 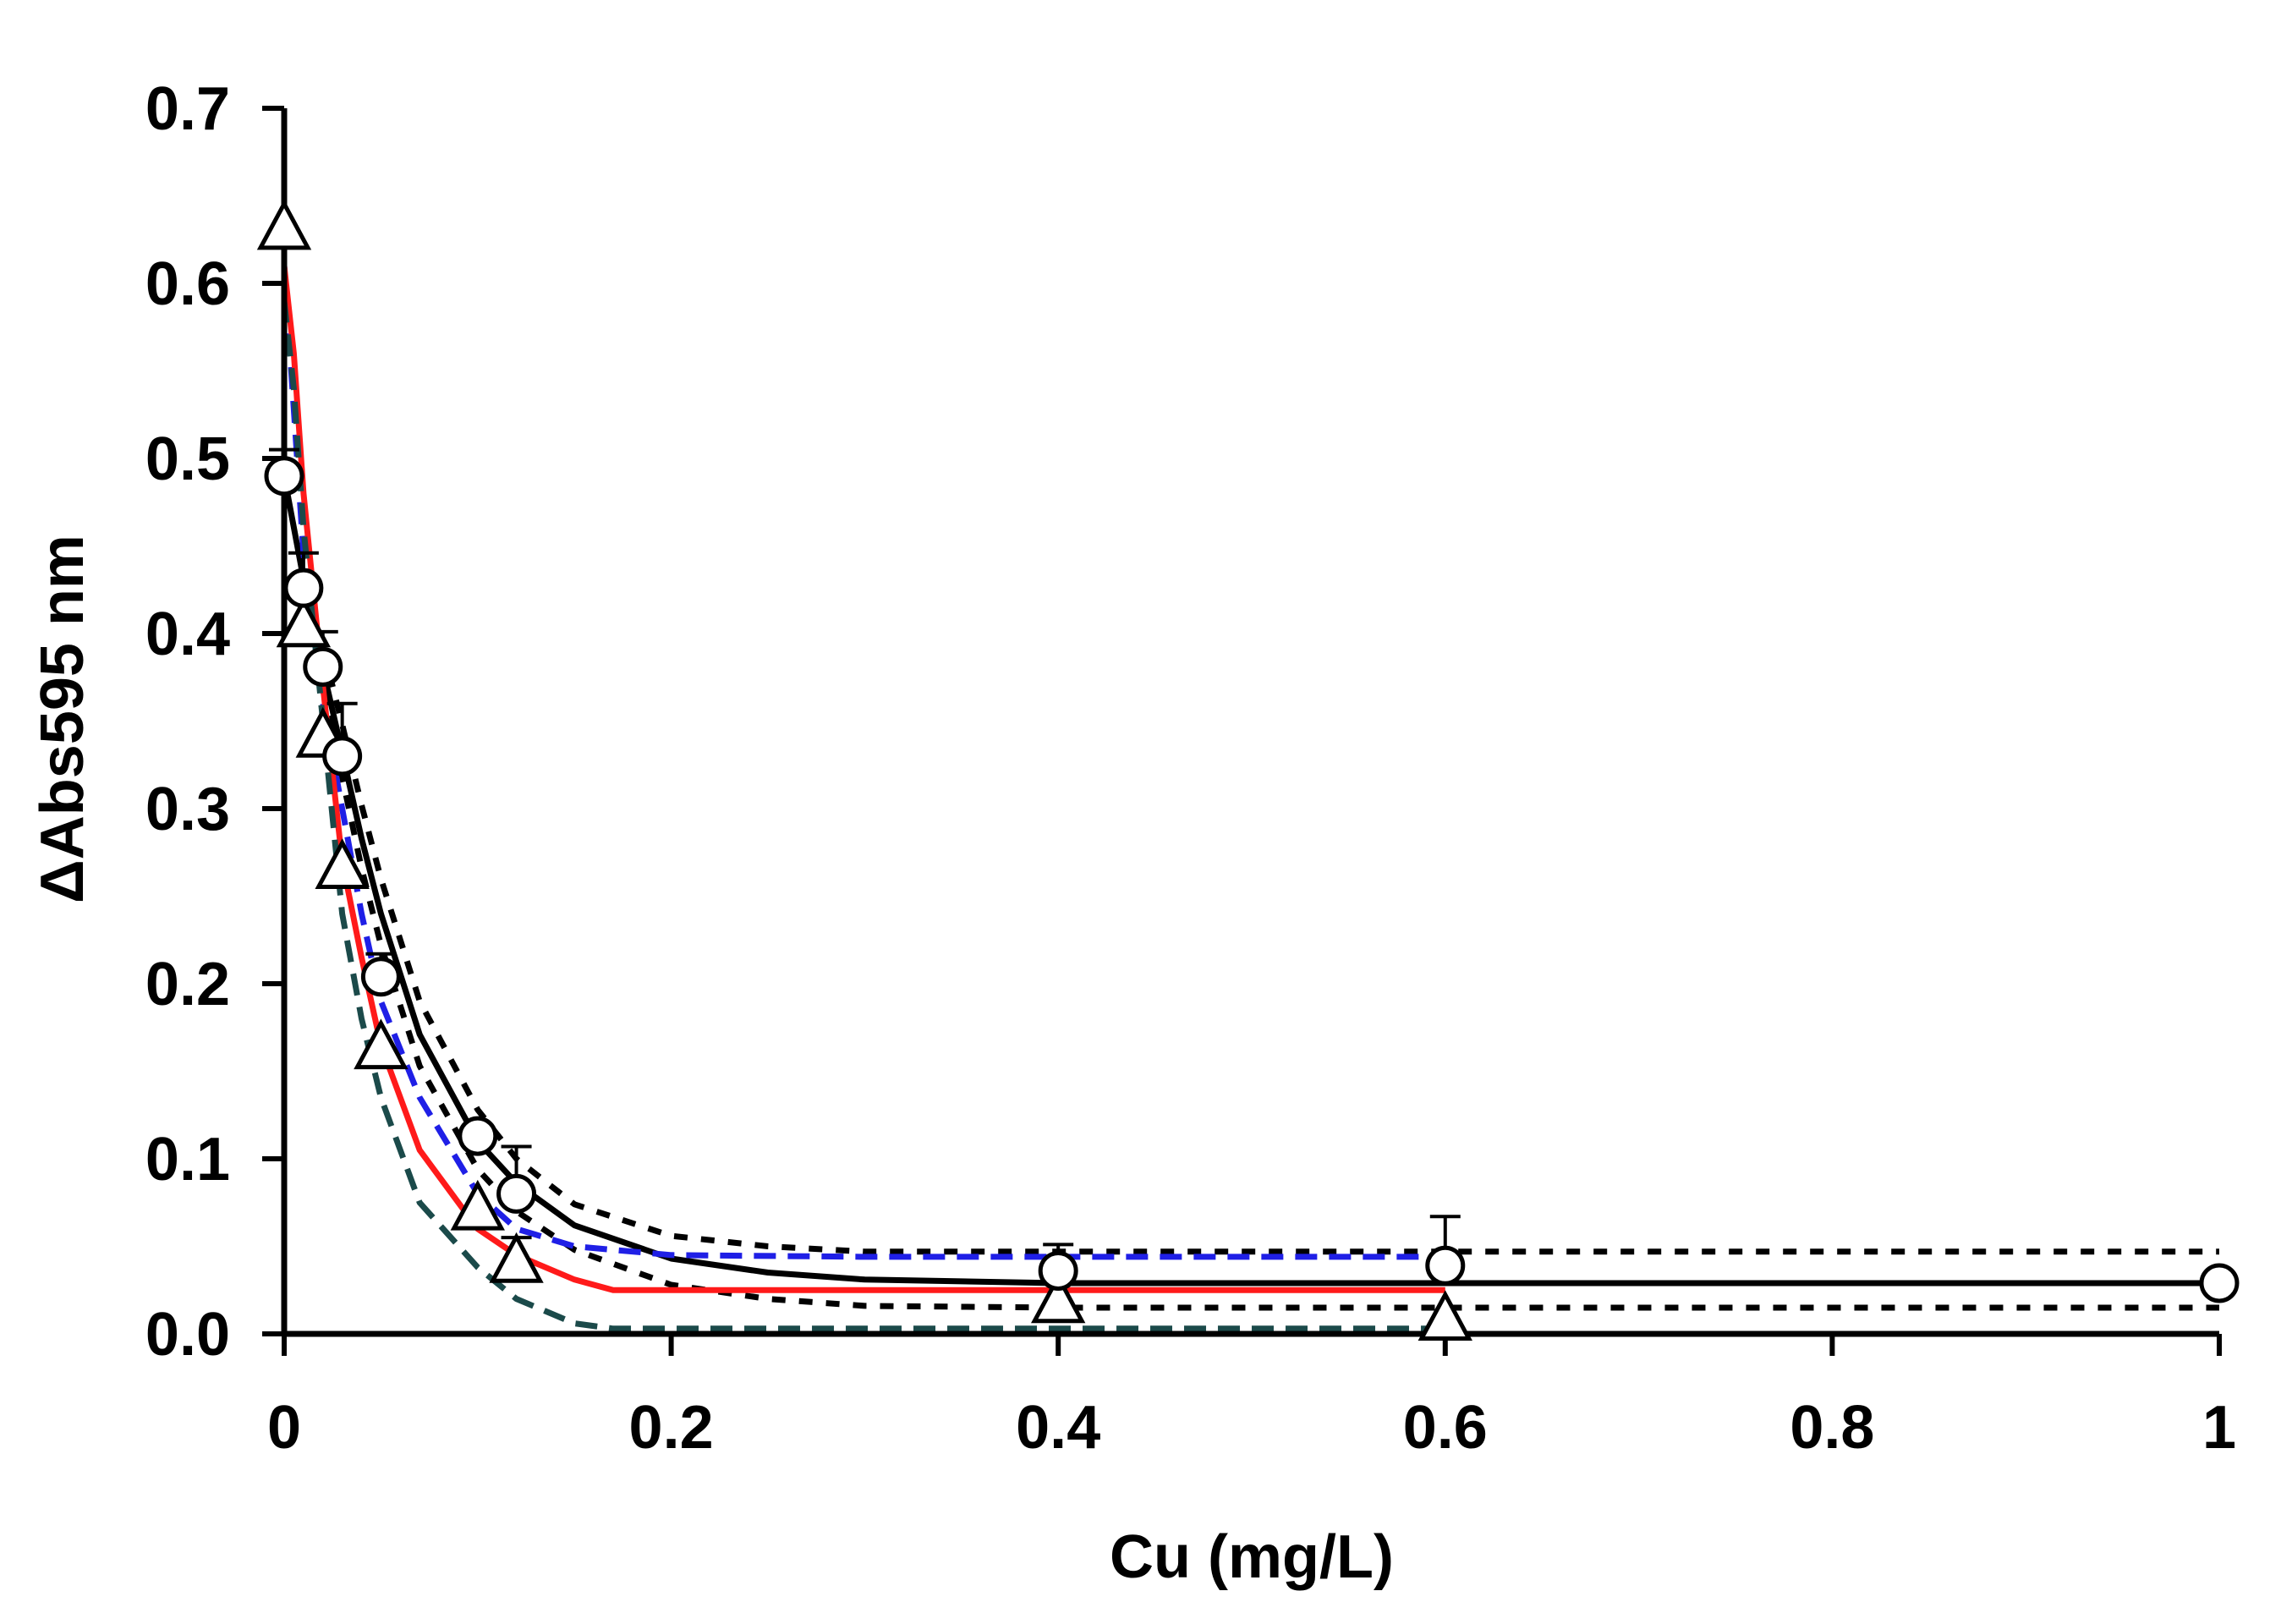 What do you see at coordinates (187, 985) in the screenshot?
I see `y-tick-label: 0.2` at bounding box center [187, 985].